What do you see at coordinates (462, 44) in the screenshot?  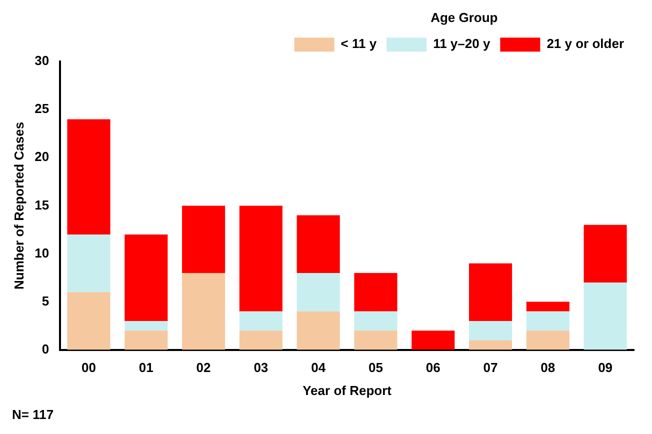 I see `legend-label: 11 y–20 y` at bounding box center [462, 44].